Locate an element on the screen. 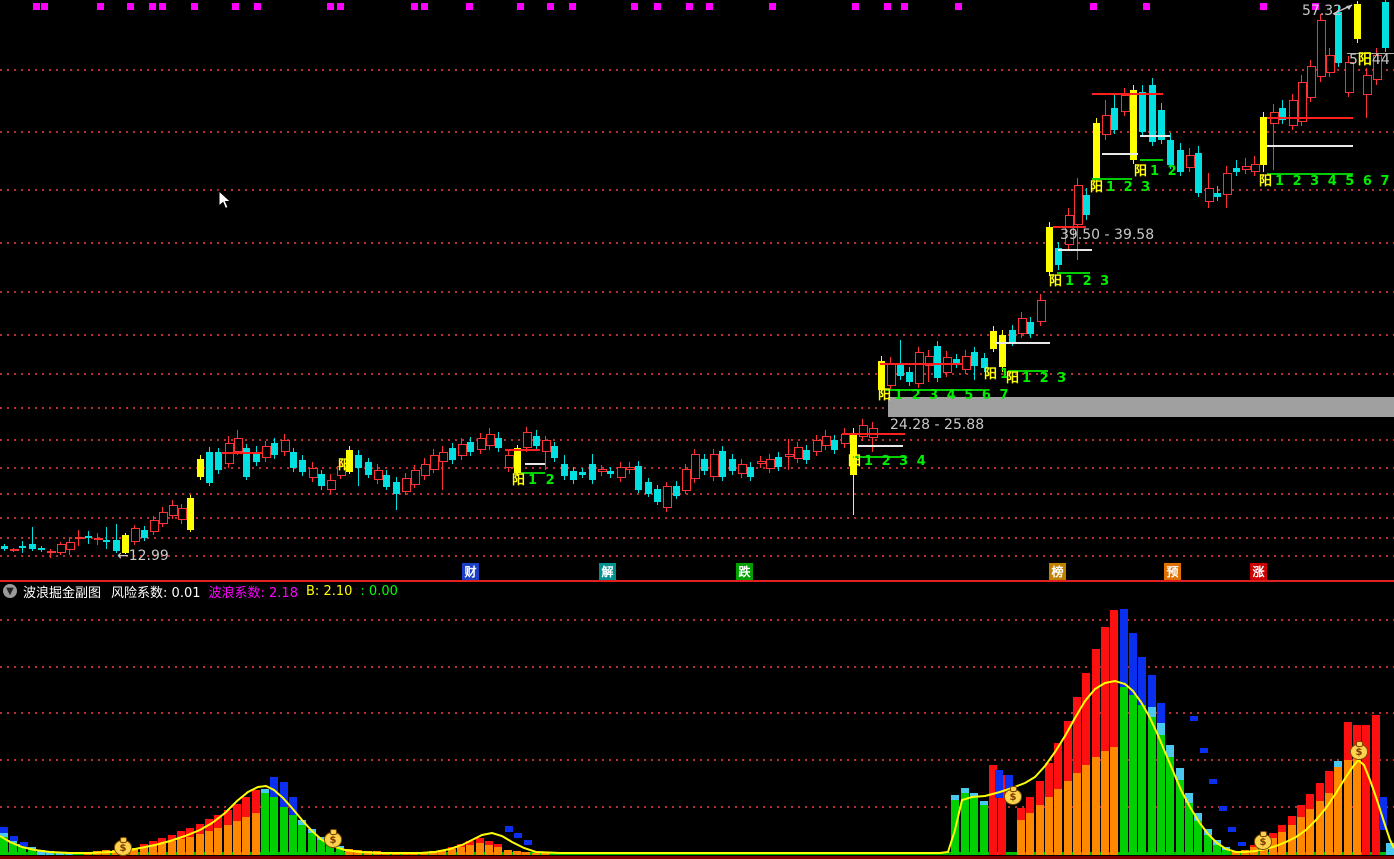 The image size is (1394, 859). indicator-title: 波浪掘金副图 is located at coordinates (62, 593).